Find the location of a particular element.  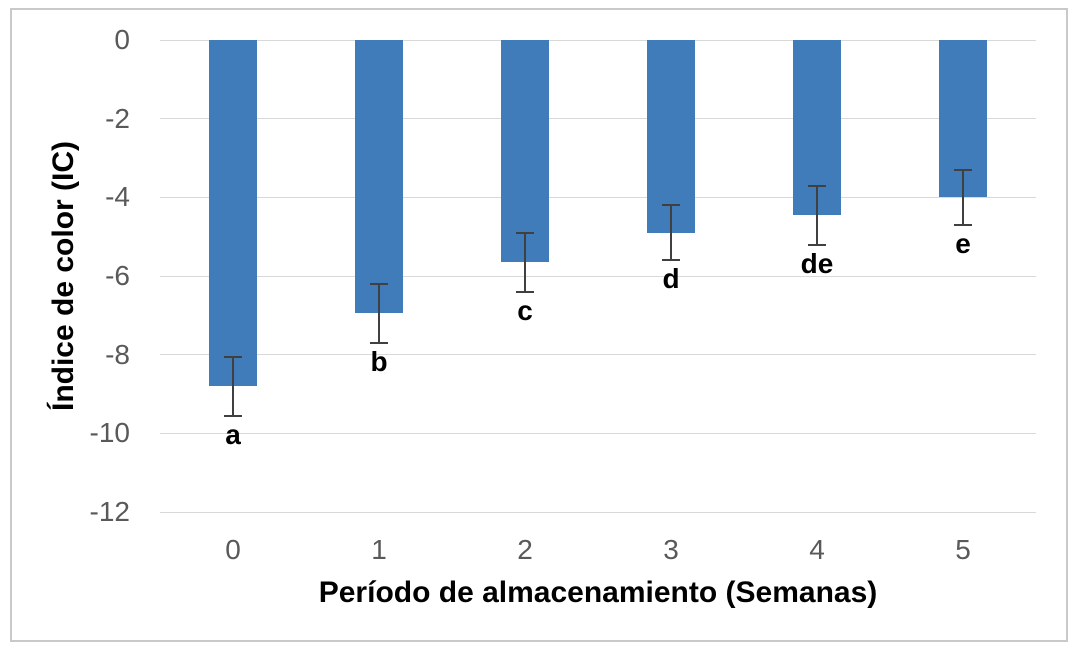

sig-letter: b is located at coordinates (379, 361).